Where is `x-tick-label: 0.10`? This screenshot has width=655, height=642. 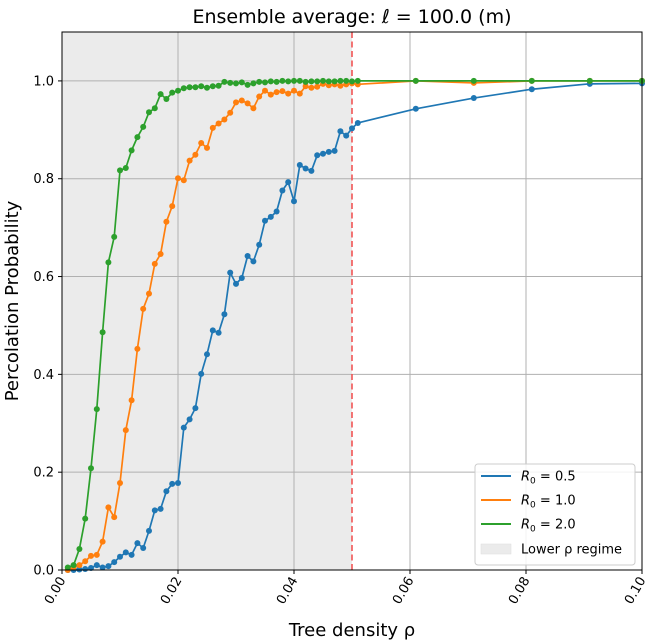
x-tick-label: 0.10 is located at coordinates (635, 591).